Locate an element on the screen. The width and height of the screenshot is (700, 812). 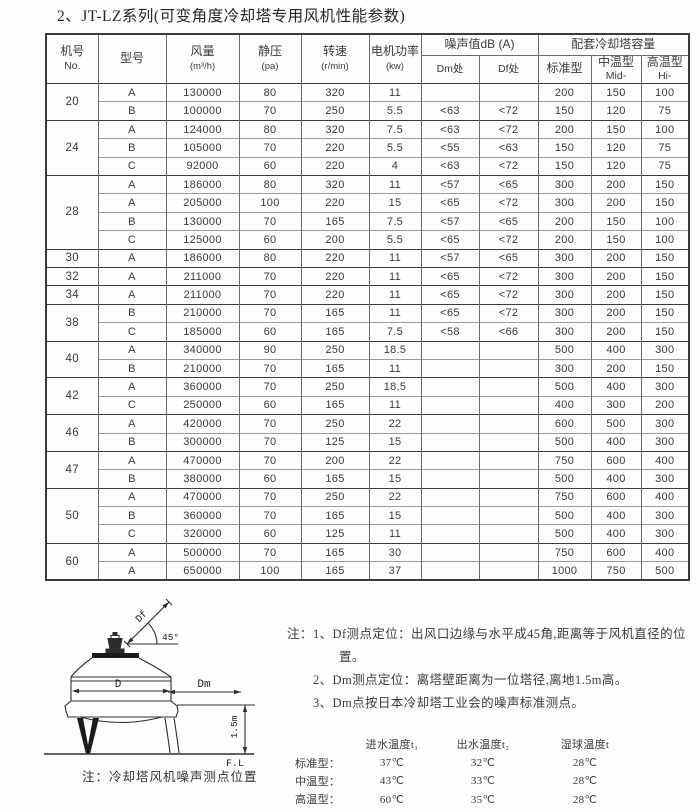
cell-machine-no: 34 is located at coordinates (72, 295).